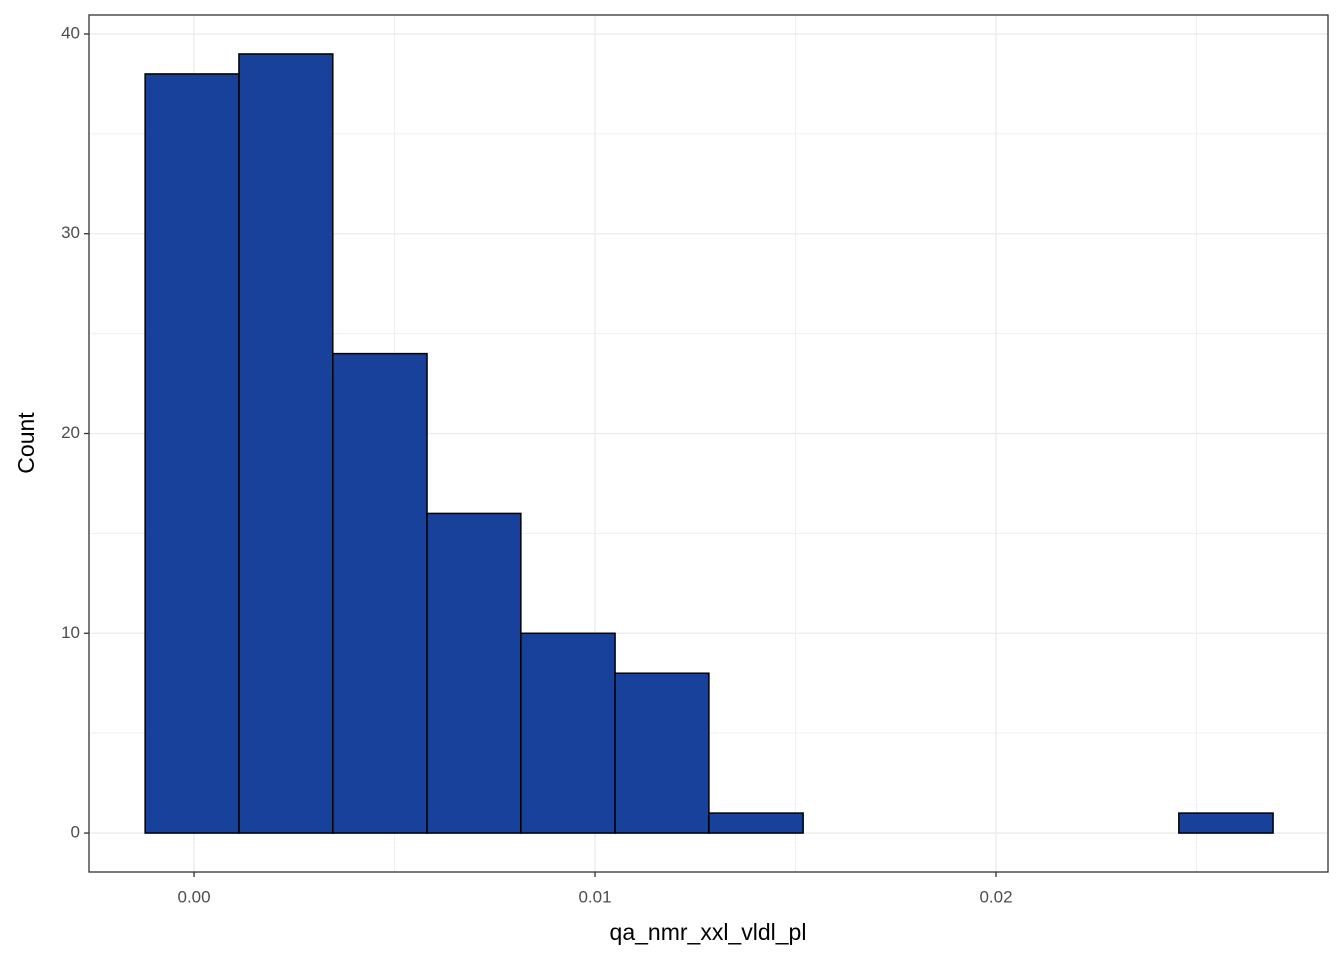 Image resolution: width=1344 pixels, height=960 pixels. What do you see at coordinates (708, 932) in the screenshot?
I see `x-axis-title: qa_nmr_xxl_vldl_pl` at bounding box center [708, 932].